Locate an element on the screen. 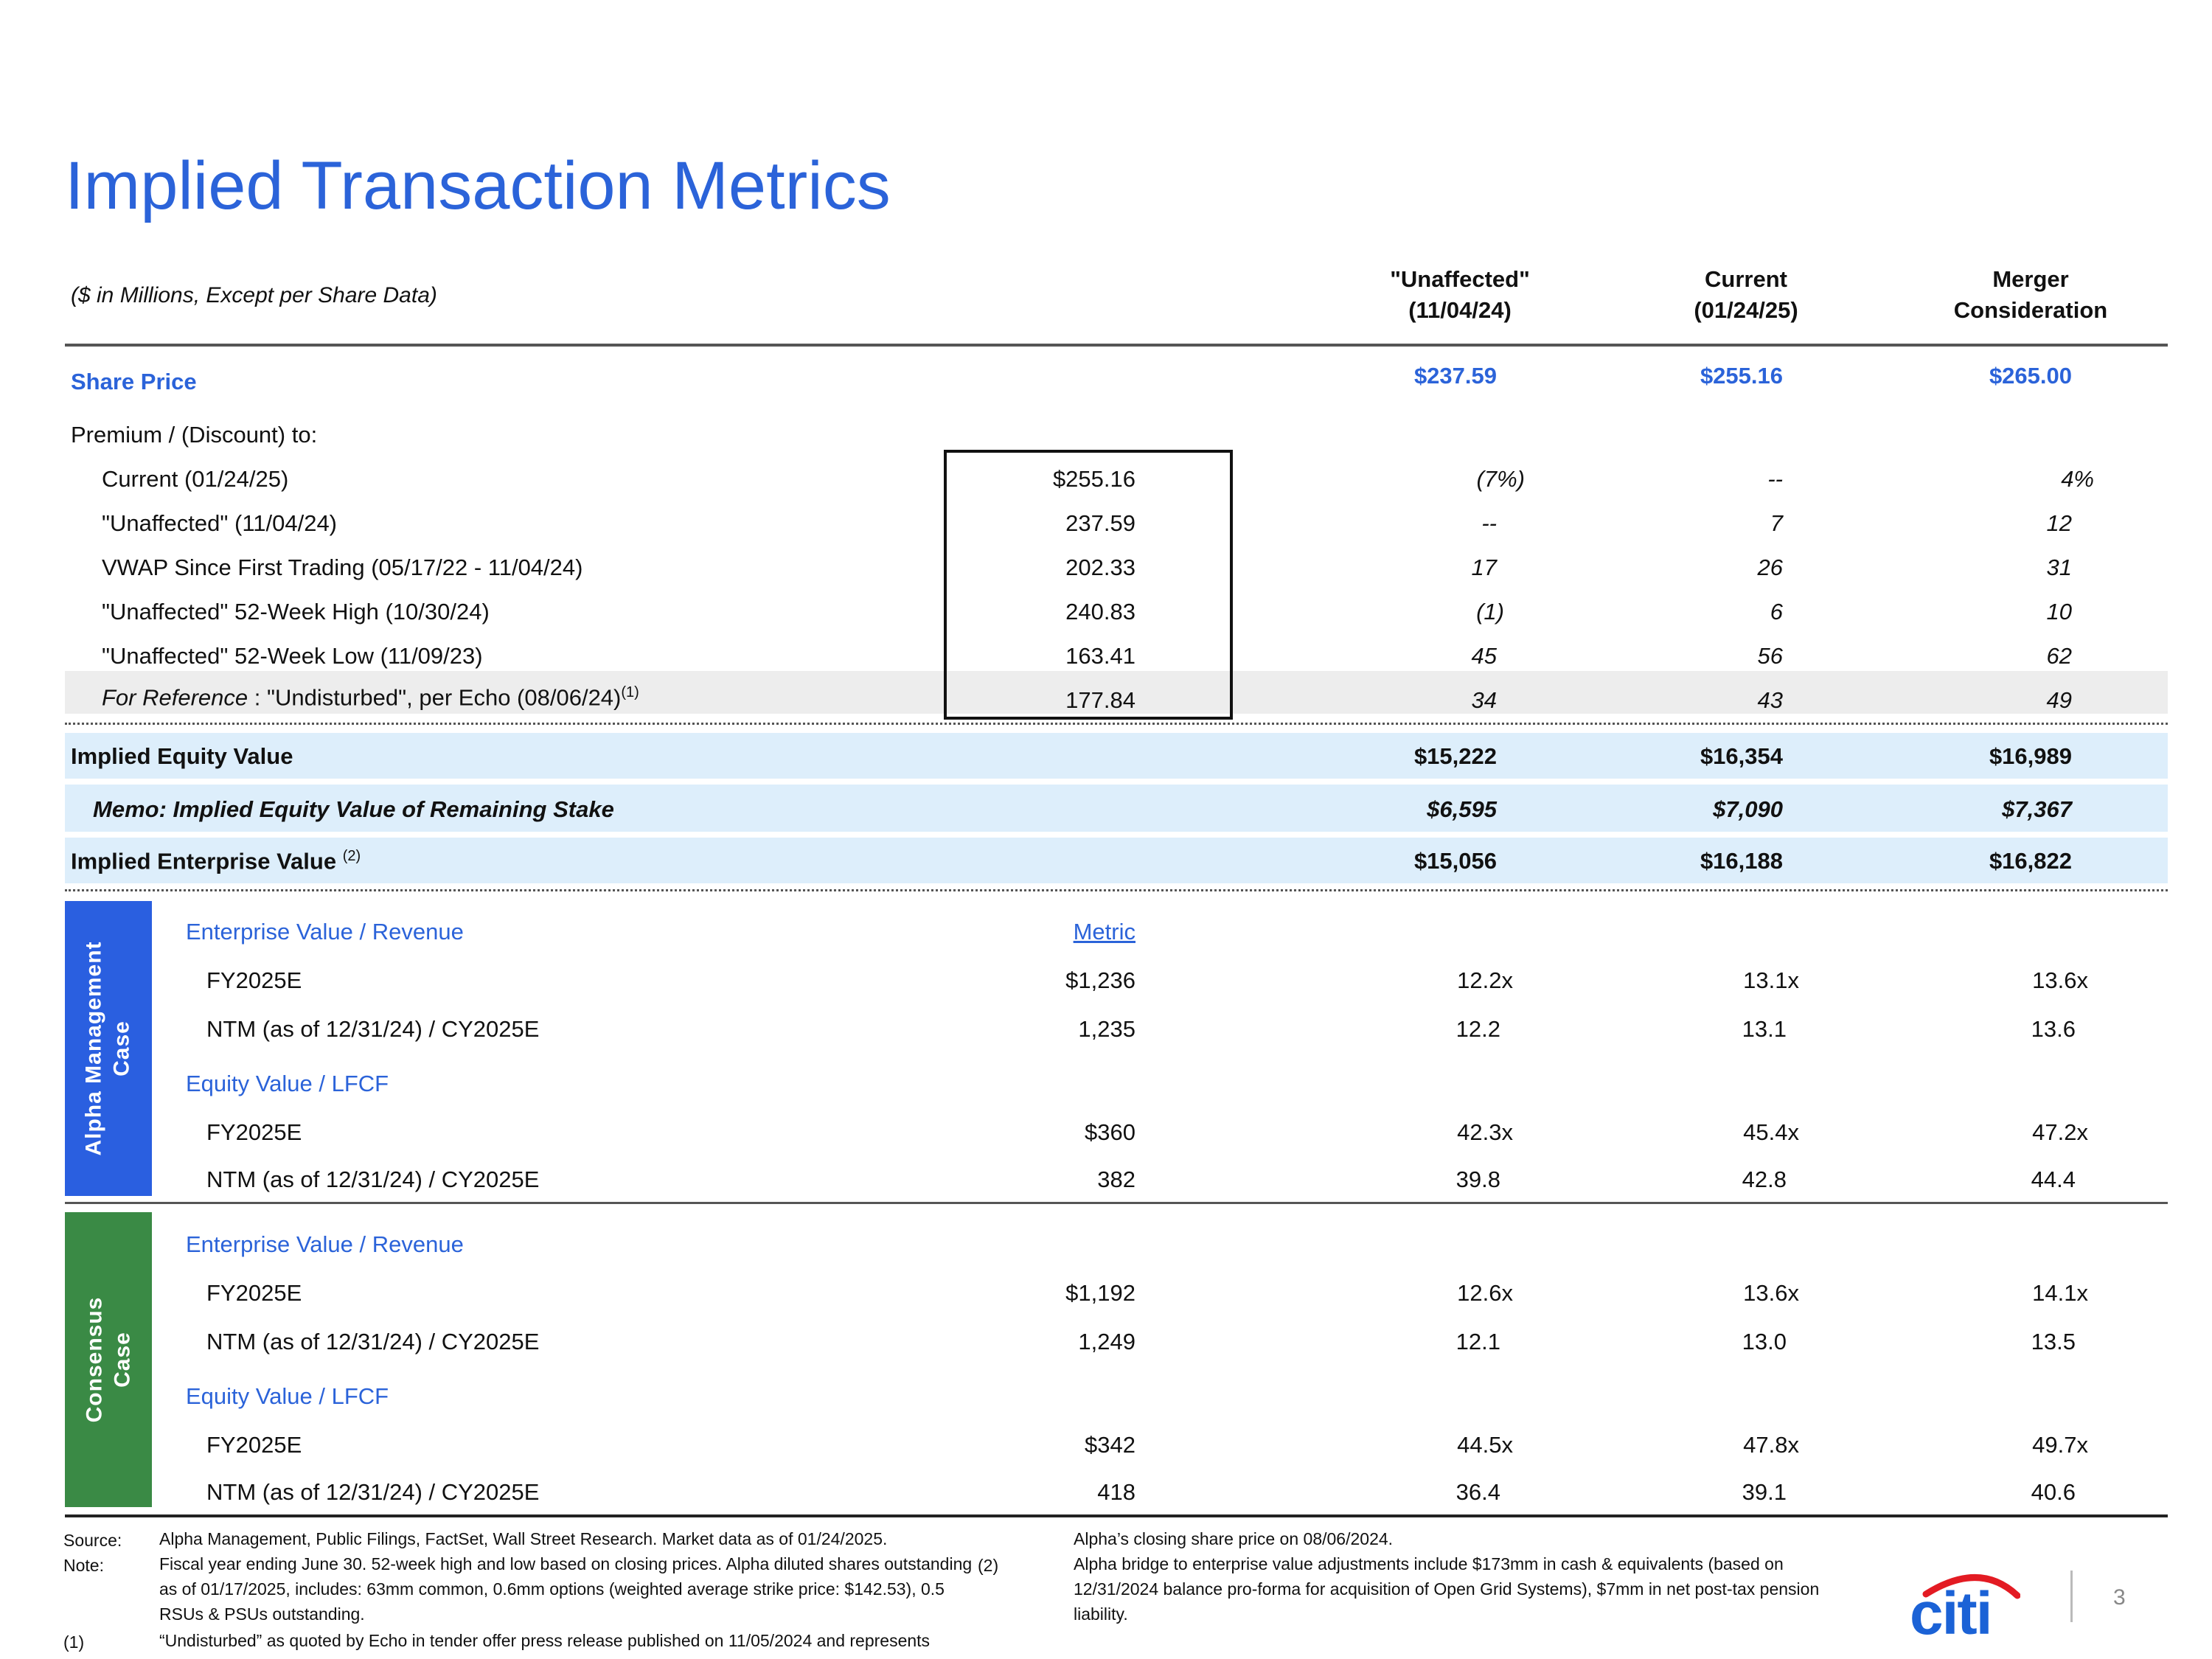  premium-row-merger: 31 is located at coordinates (2059, 567).